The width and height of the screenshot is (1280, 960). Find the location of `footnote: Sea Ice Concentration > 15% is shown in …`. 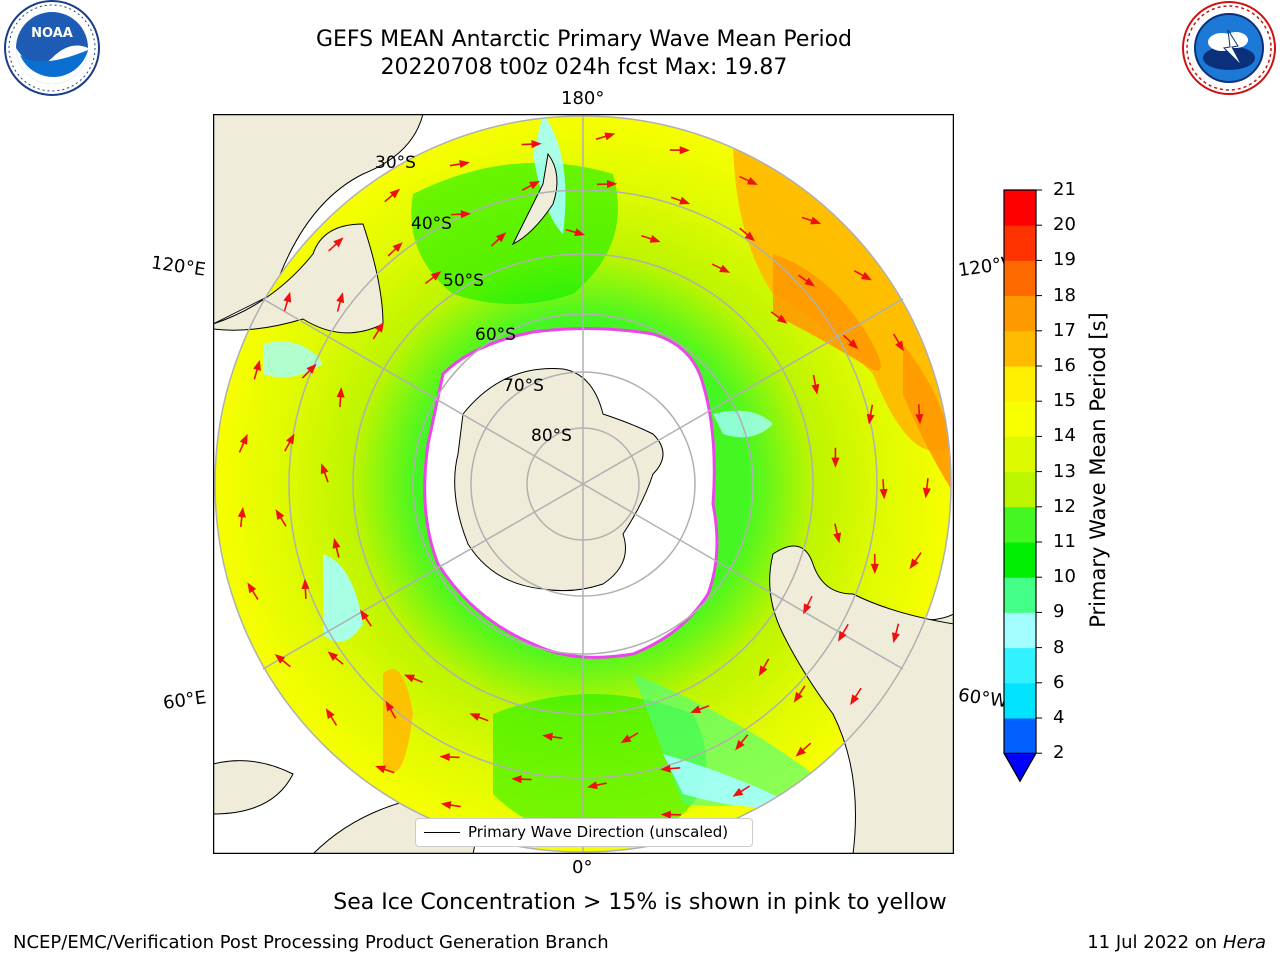

footnote: Sea Ice Concentration > 15% is shown in … is located at coordinates (640, 902).